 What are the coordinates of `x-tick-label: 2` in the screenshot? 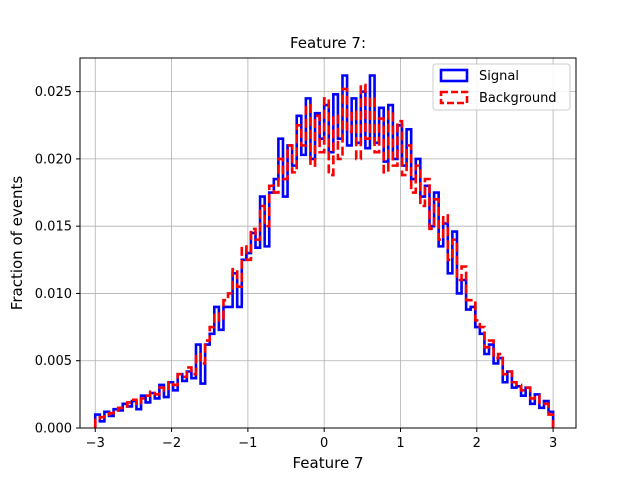 It's located at (477, 443).